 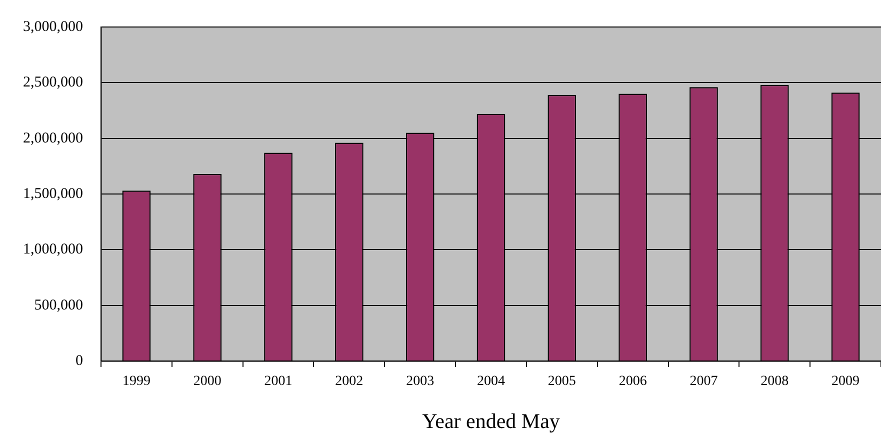 What do you see at coordinates (58, 305) in the screenshot?
I see `y-tick-label: 500,000` at bounding box center [58, 305].